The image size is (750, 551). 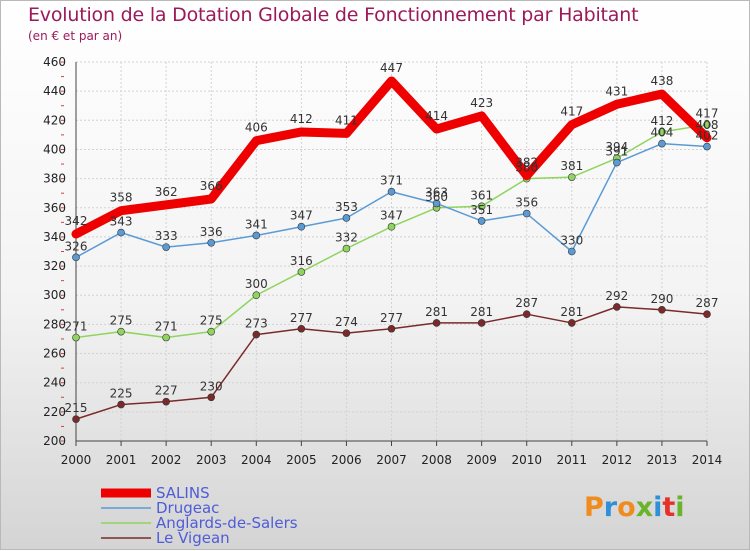 What do you see at coordinates (256, 324) in the screenshot?
I see `data-label-le-vigean: 273` at bounding box center [256, 324].